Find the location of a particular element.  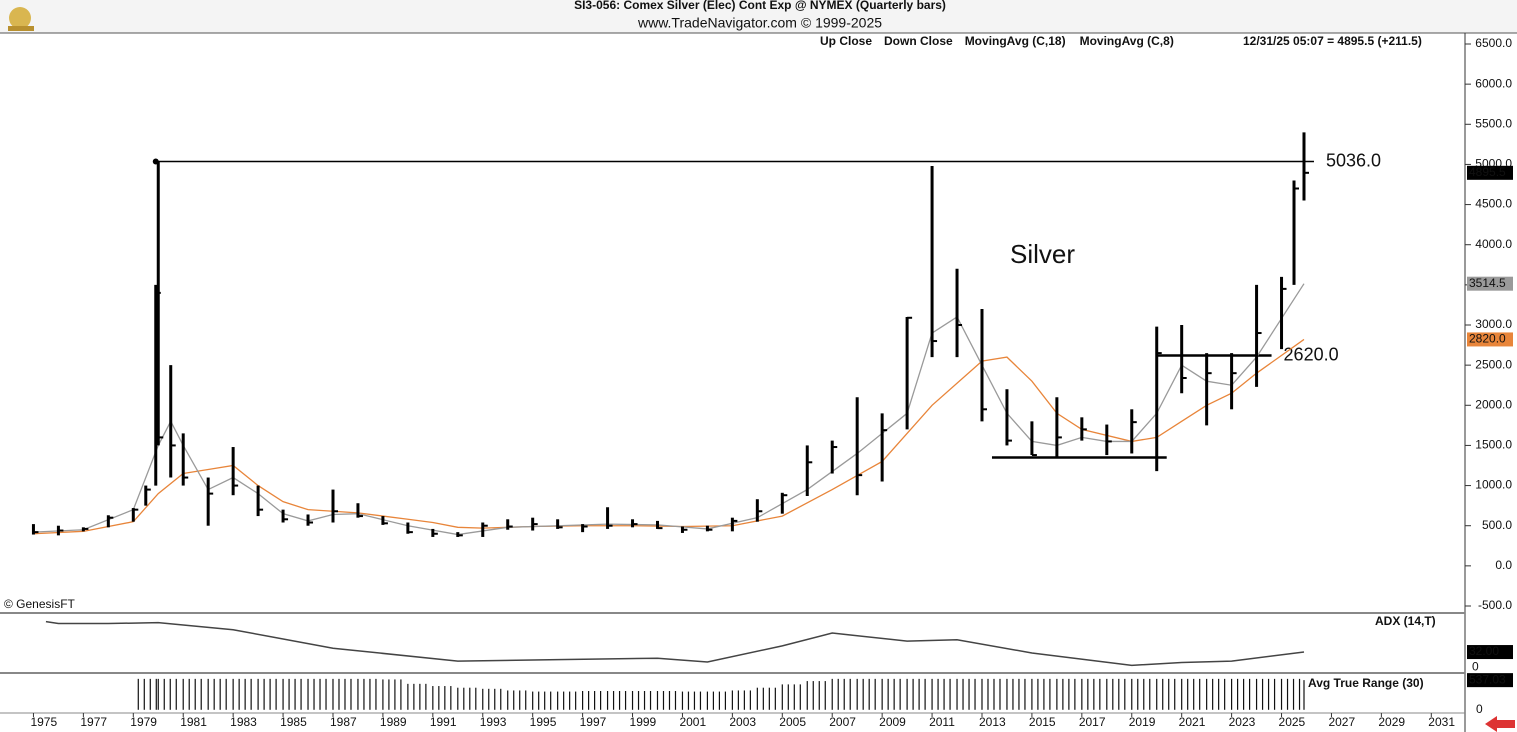

x-tick-label: 1993 is located at coordinates (493, 722).